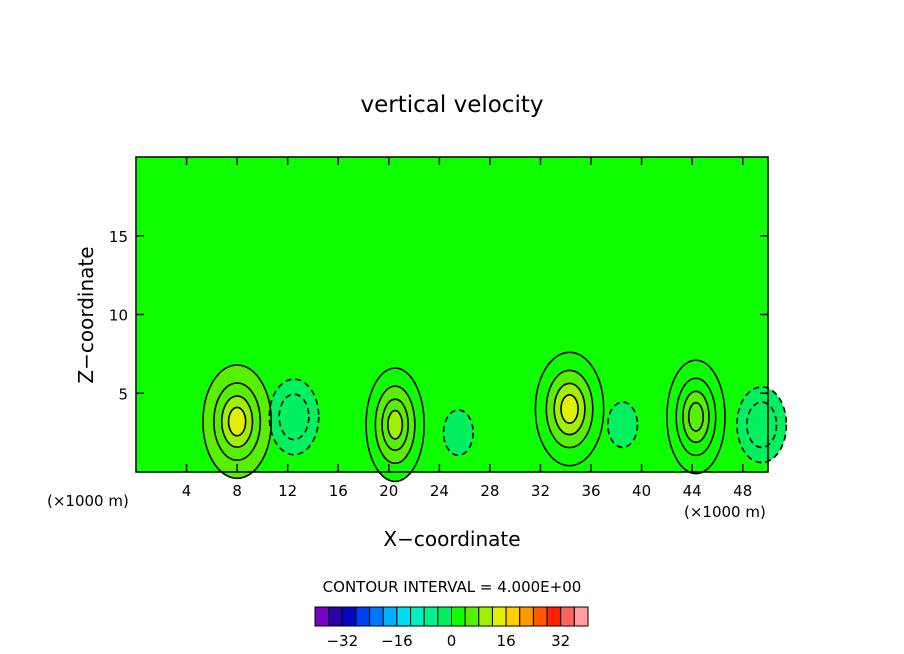 The image size is (904, 654). I want to click on x-tick-label: 40, so click(641, 491).